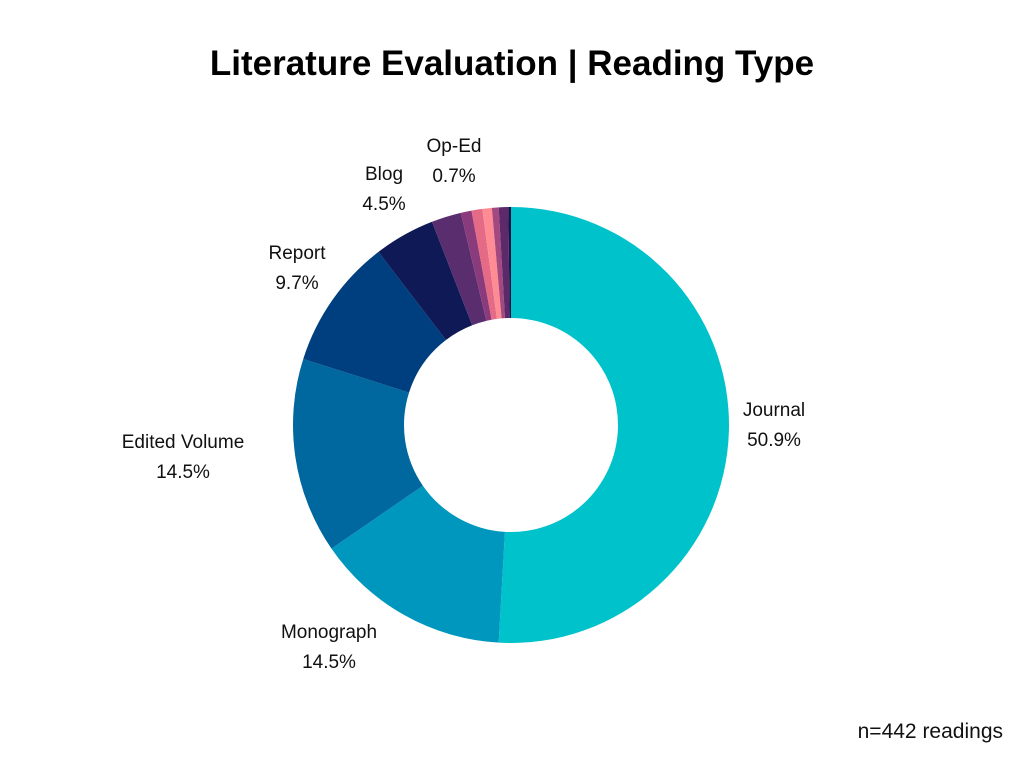 This screenshot has width=1024, height=768. What do you see at coordinates (774, 440) in the screenshot?
I see `slice-value-label: 50.9%` at bounding box center [774, 440].